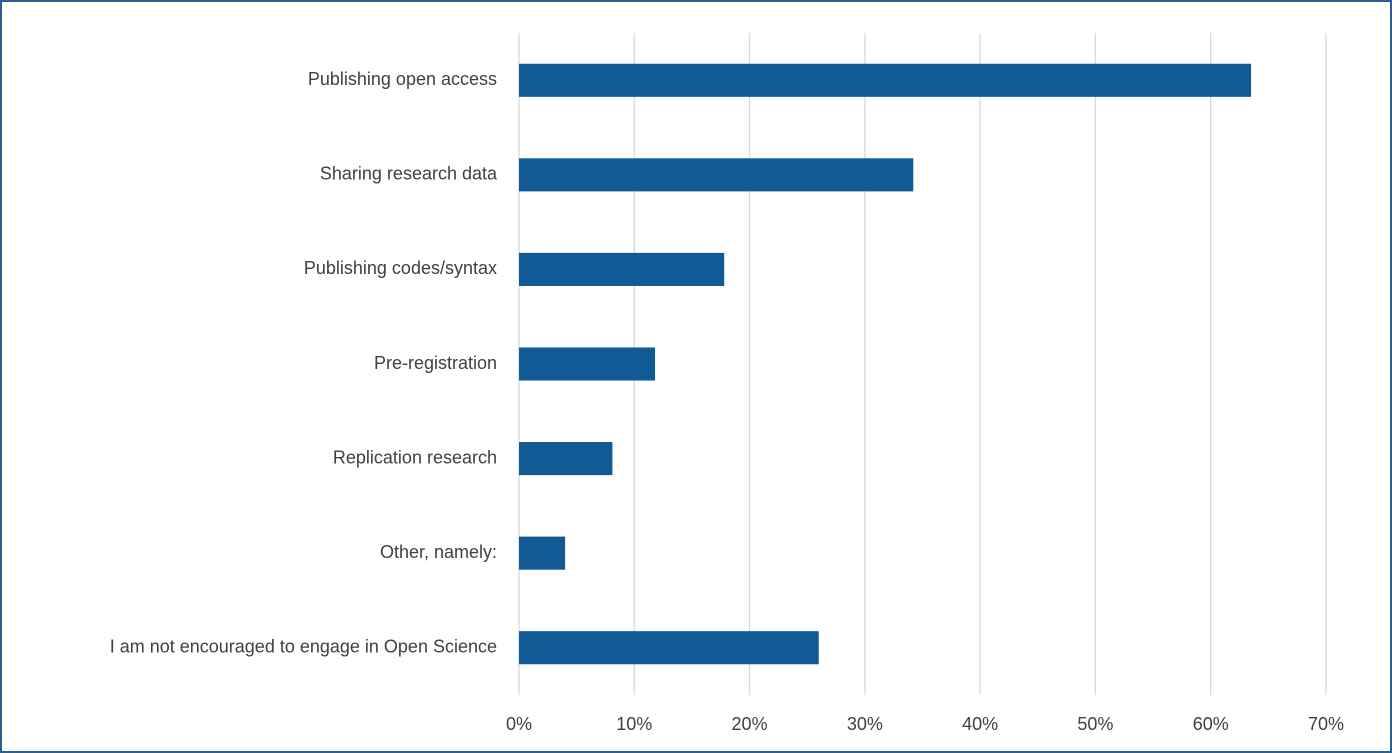  What do you see at coordinates (400, 268) in the screenshot?
I see `y-tick-label: Publishing codes/syntax` at bounding box center [400, 268].